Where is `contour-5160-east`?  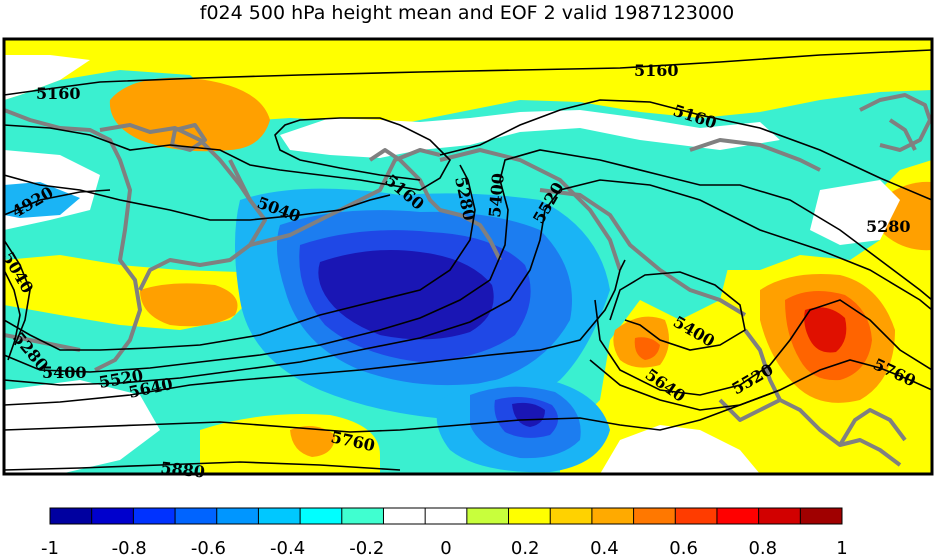
contour-5160-east is located at coordinates (685, 150).